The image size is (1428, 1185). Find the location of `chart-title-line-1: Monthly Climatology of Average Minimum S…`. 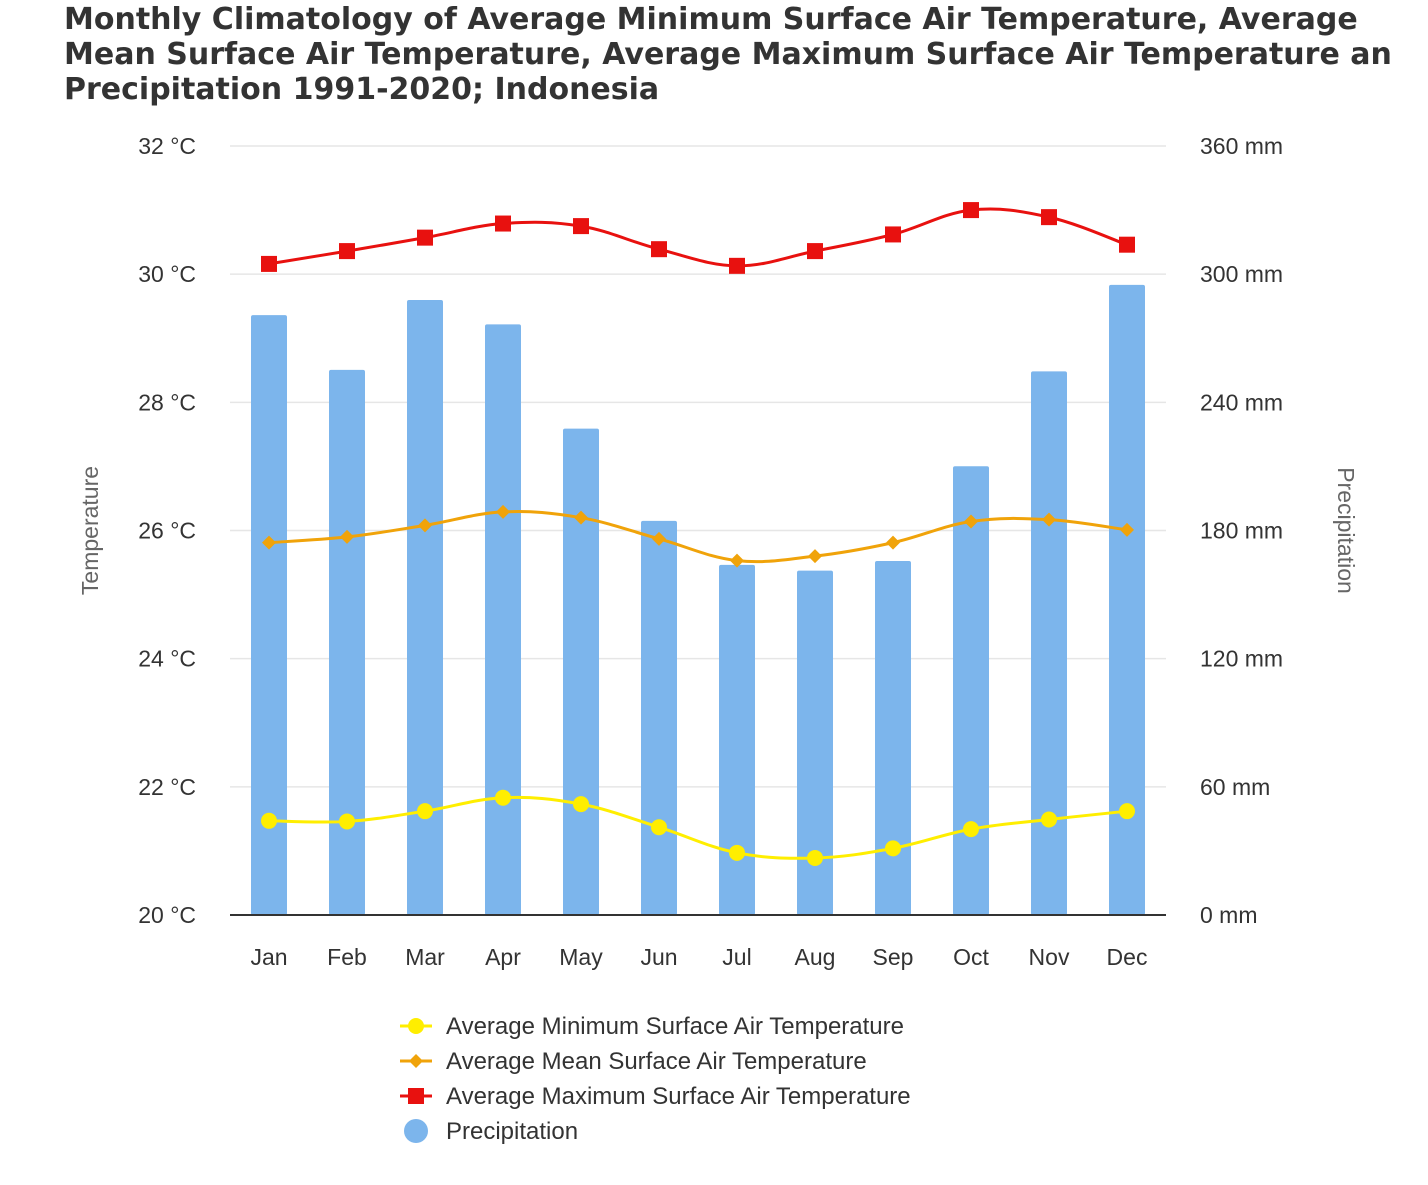

chart-title-line-1: Monthly Climatology of Average Minimum S… is located at coordinates (711, 19).